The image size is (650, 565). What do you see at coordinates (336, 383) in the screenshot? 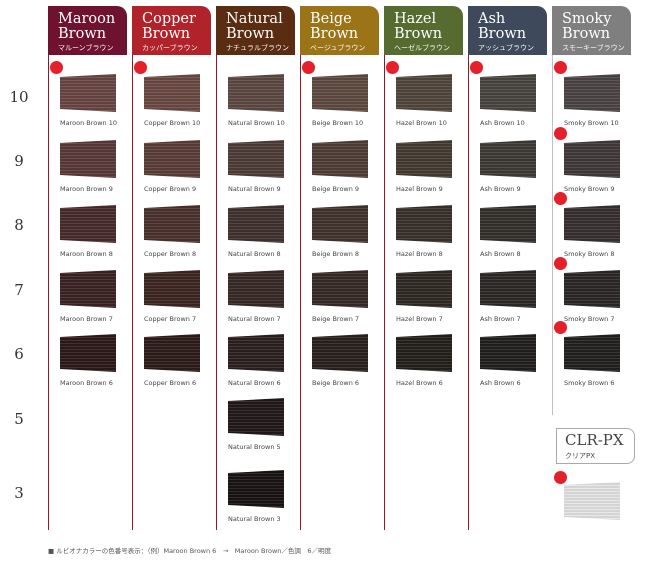
I see `swatch-label: Beige Brown 6` at bounding box center [336, 383].